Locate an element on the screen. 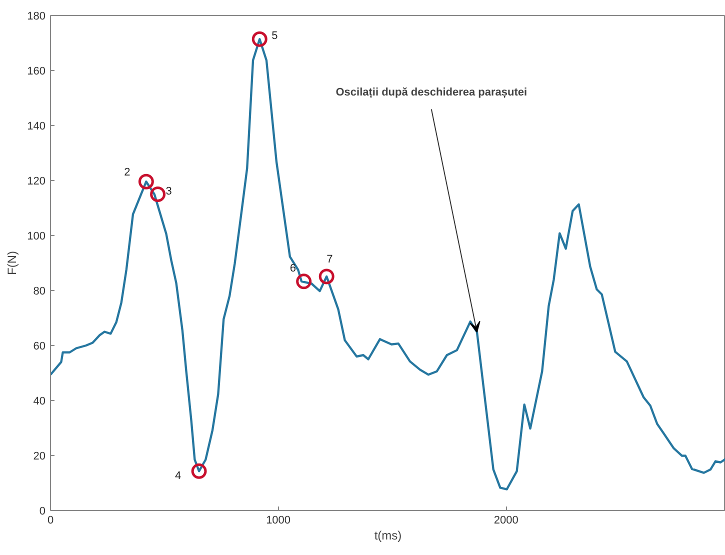 The width and height of the screenshot is (725, 555). y-tick-label: 120 is located at coordinates (36, 182).